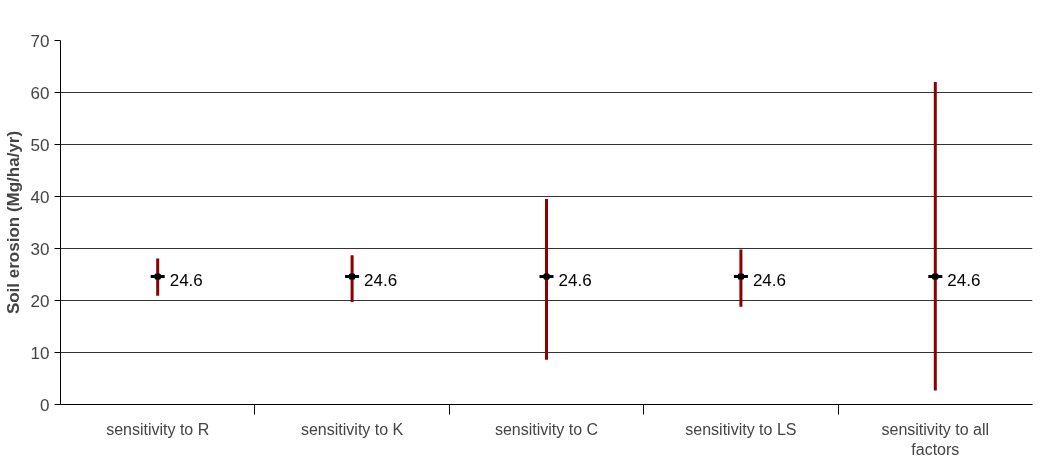  What do you see at coordinates (935, 439) in the screenshot?
I see `x-tick-label: sensitivity to all factors` at bounding box center [935, 439].